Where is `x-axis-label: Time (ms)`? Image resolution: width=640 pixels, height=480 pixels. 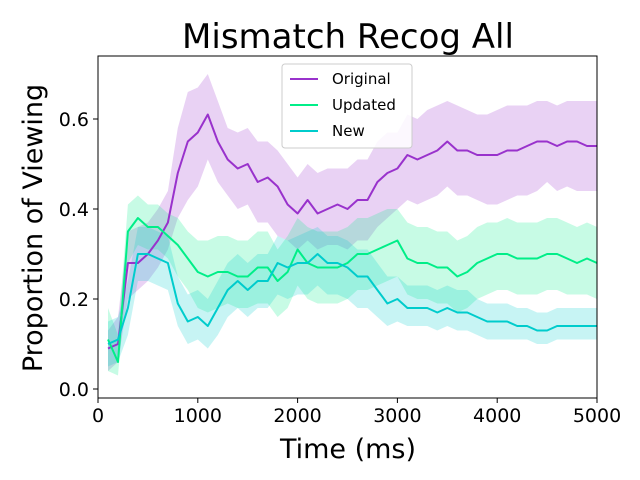 x-axis-label: Time (ms) is located at coordinates (347, 449).